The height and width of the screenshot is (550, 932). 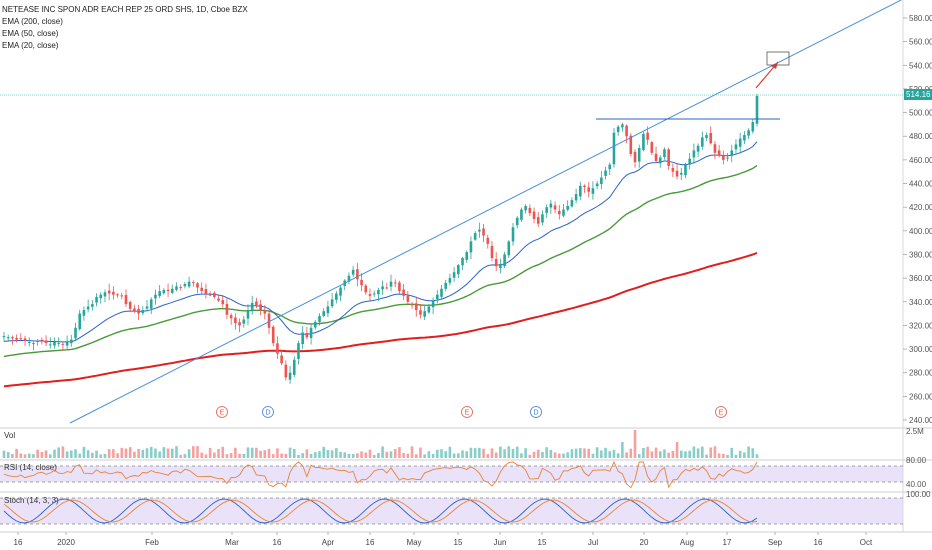 I want to click on date-tick-label: Feb, so click(x=152, y=542).